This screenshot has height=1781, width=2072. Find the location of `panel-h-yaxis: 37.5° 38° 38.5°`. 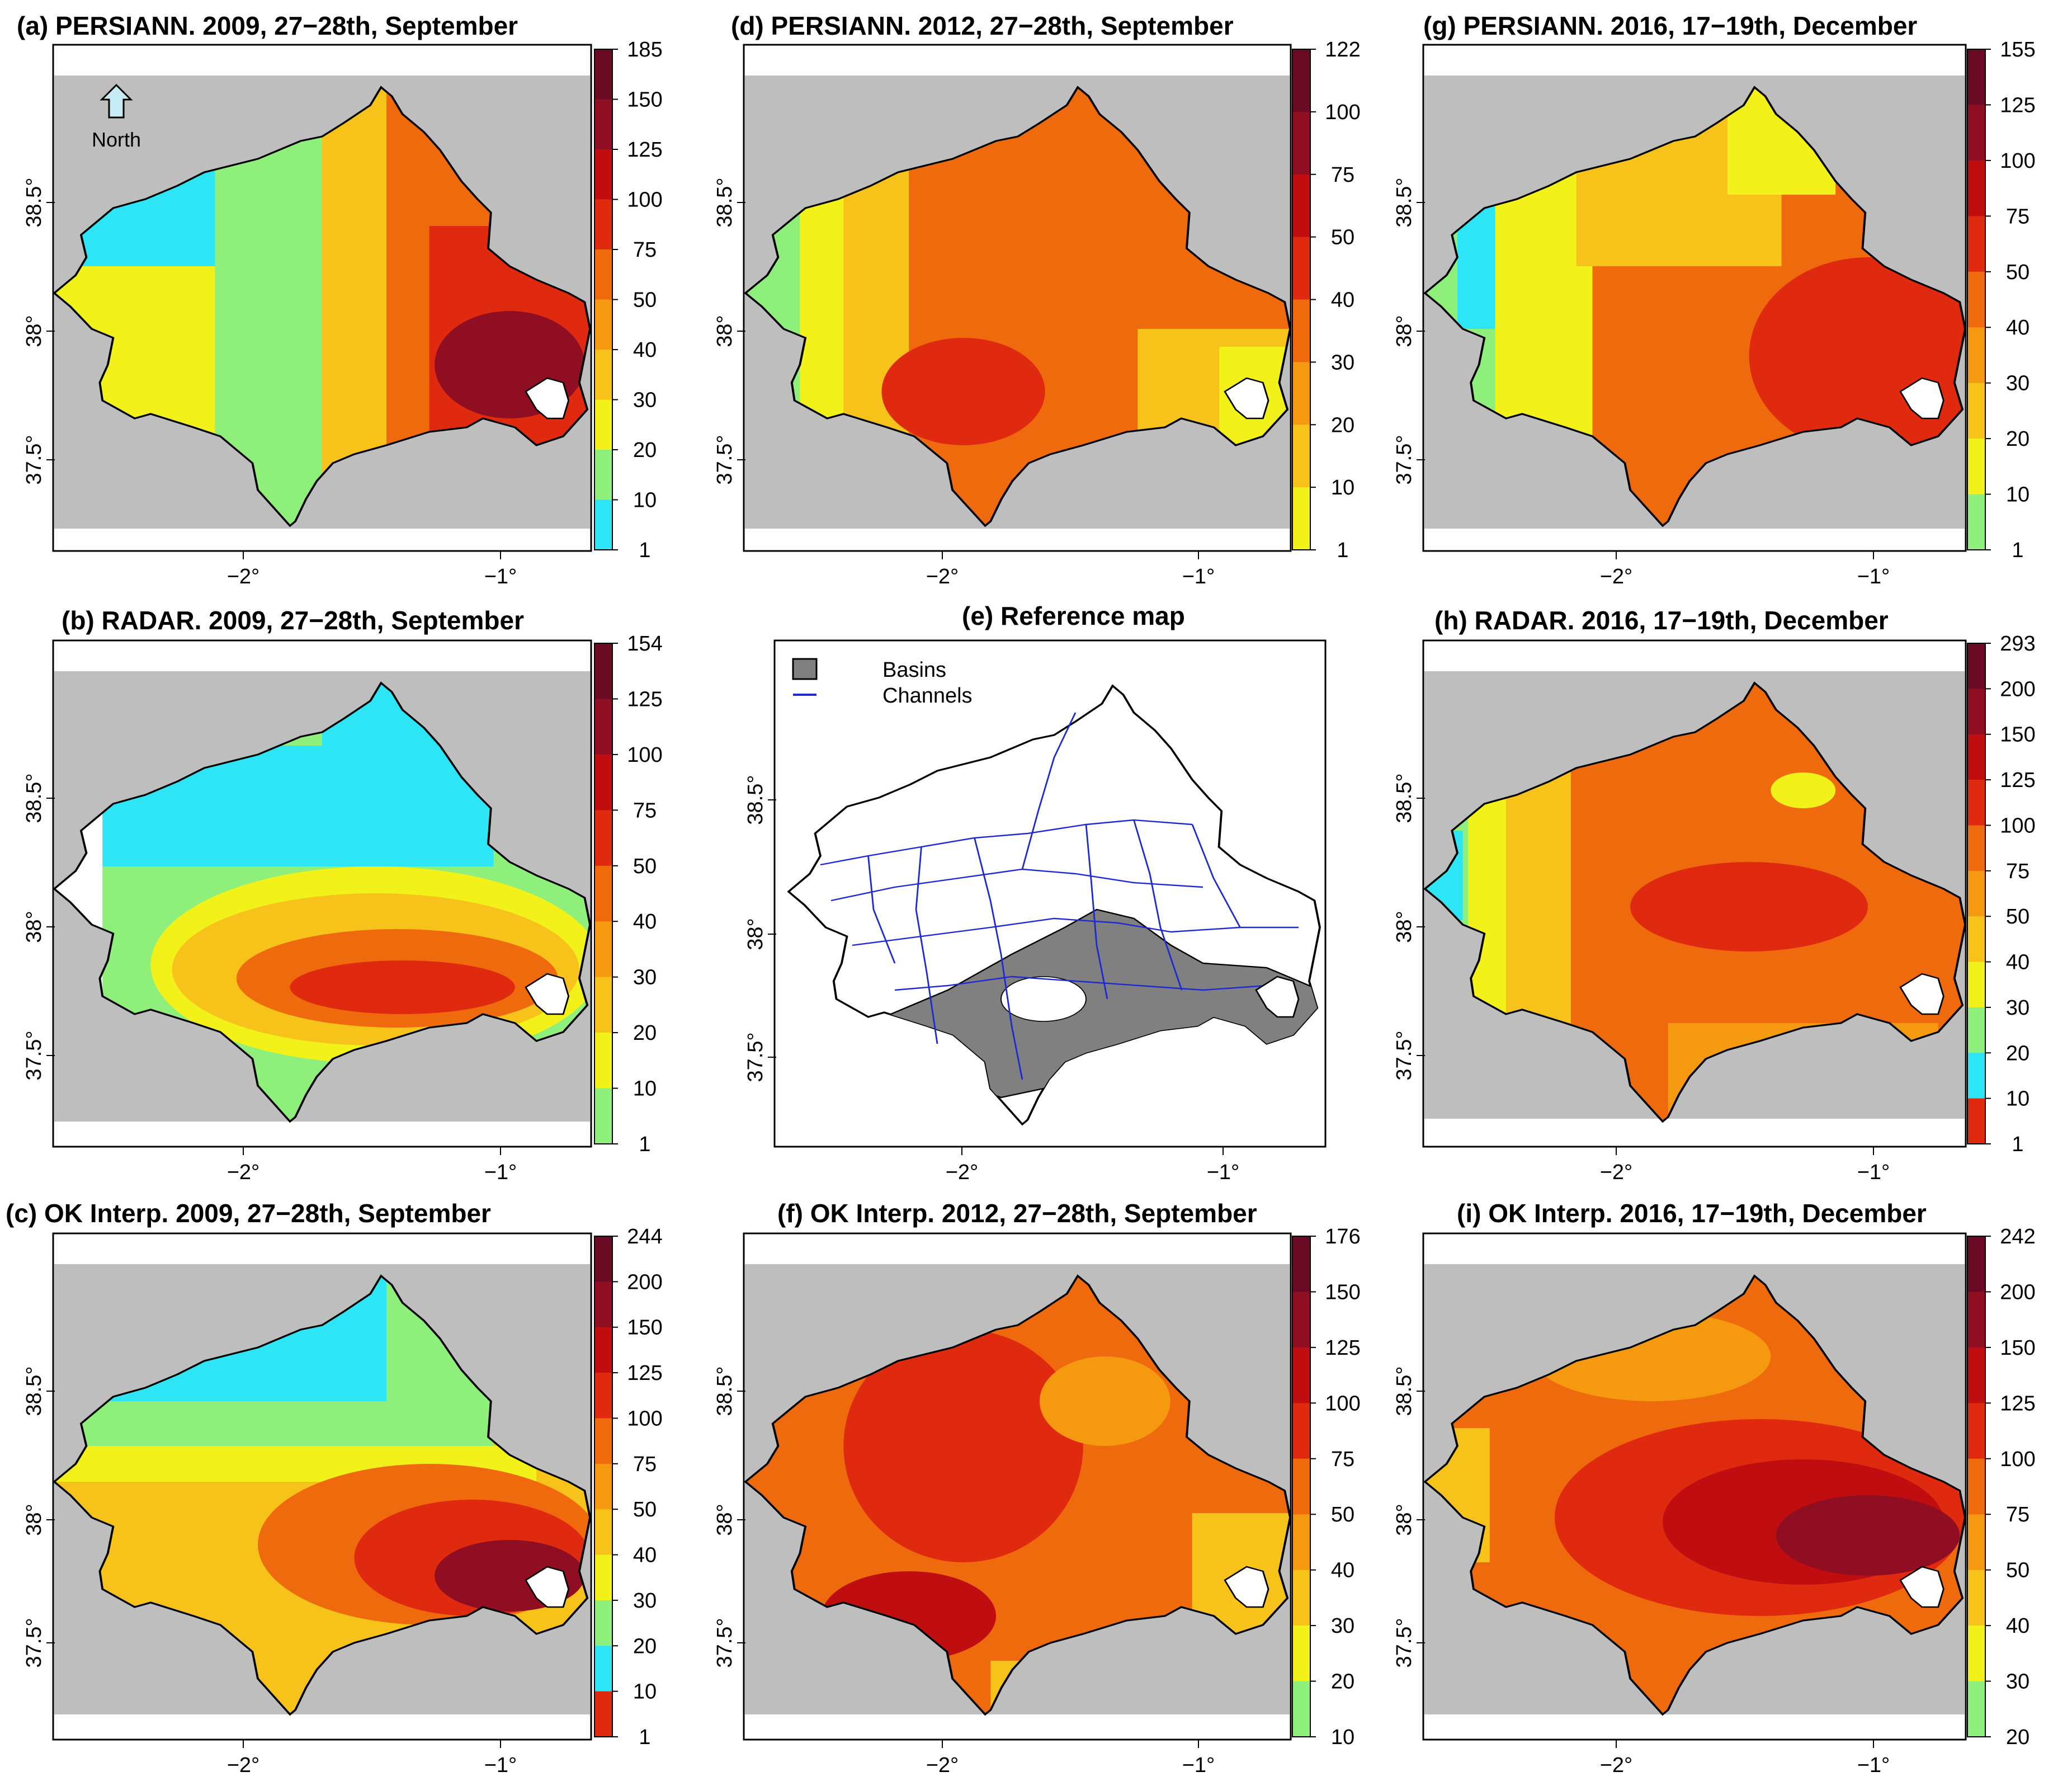

panel-h-yaxis: 37.5° 38° 38.5° is located at coordinates (1409, 927).